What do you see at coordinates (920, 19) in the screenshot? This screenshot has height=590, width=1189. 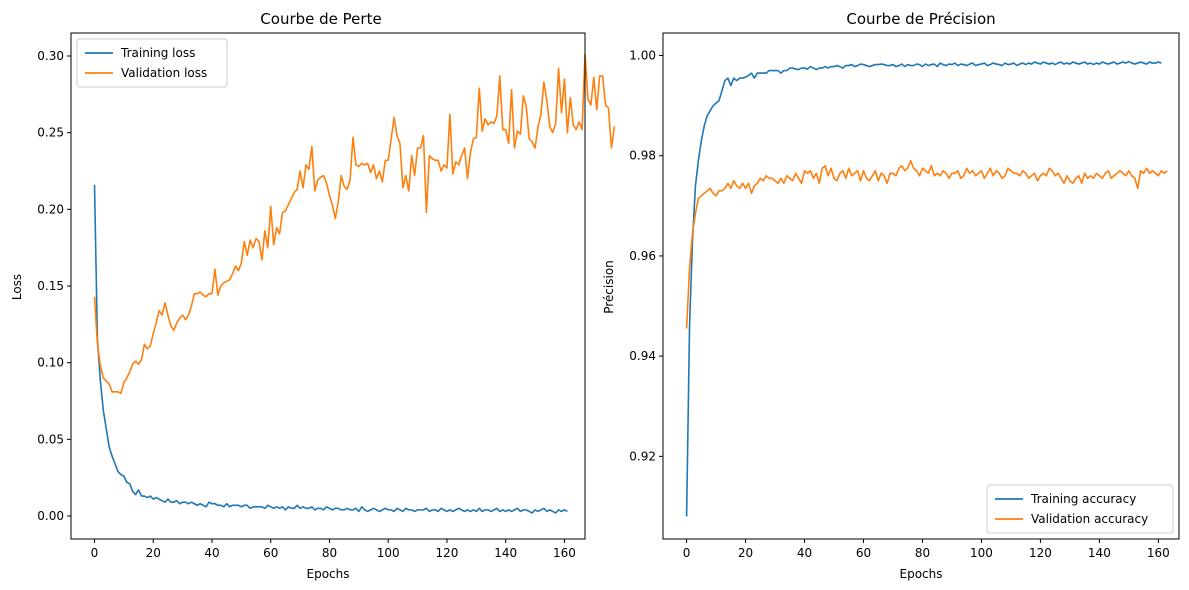 I see `accuracy-chart-title: Courbe de Précision` at bounding box center [920, 19].